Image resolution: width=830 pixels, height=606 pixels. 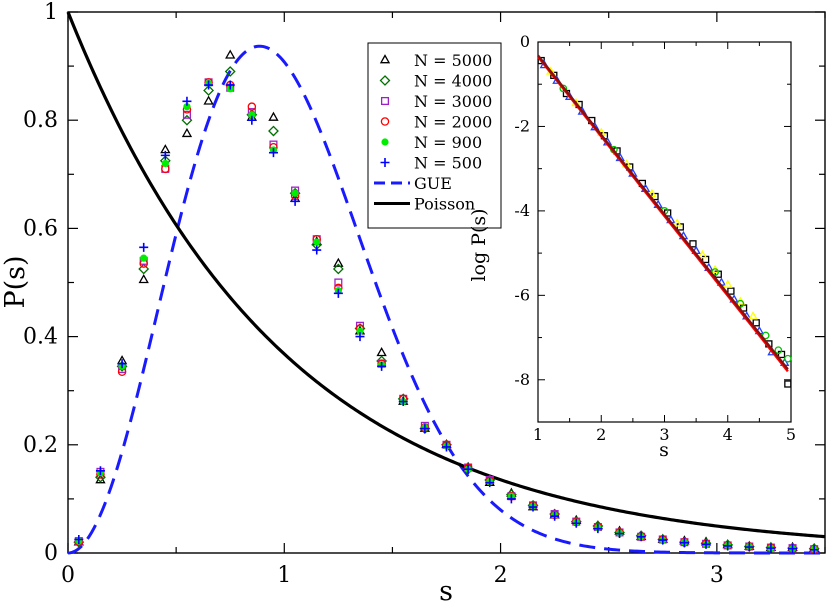 I want to click on inset-y-tick-label: -2, so click(x=522, y=125).